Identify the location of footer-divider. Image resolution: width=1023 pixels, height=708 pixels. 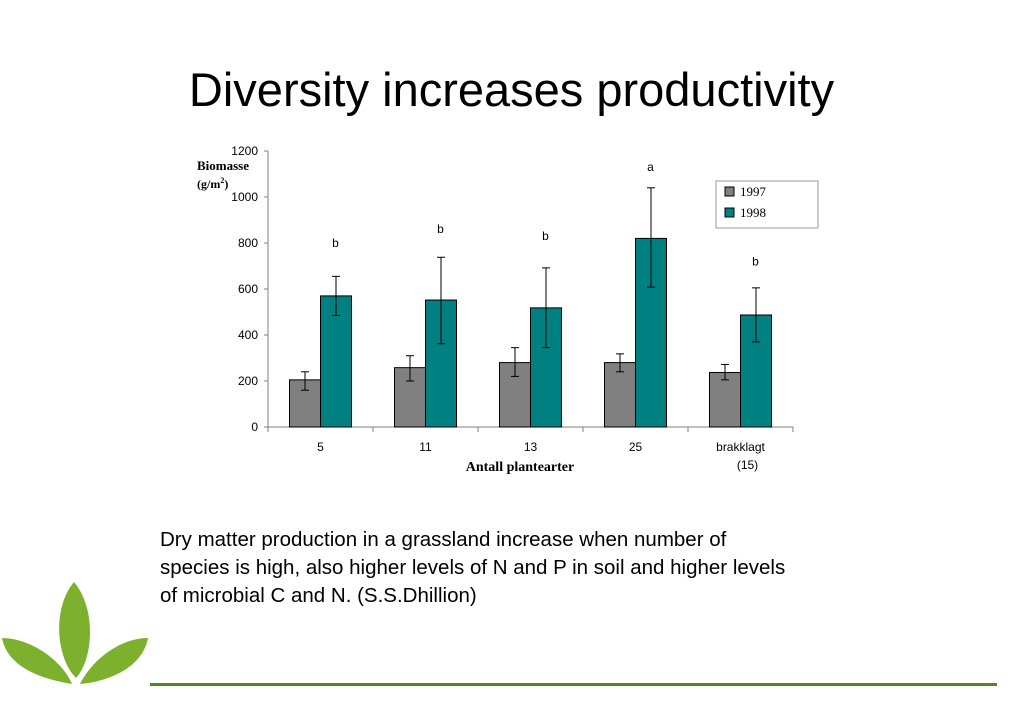
(573, 684).